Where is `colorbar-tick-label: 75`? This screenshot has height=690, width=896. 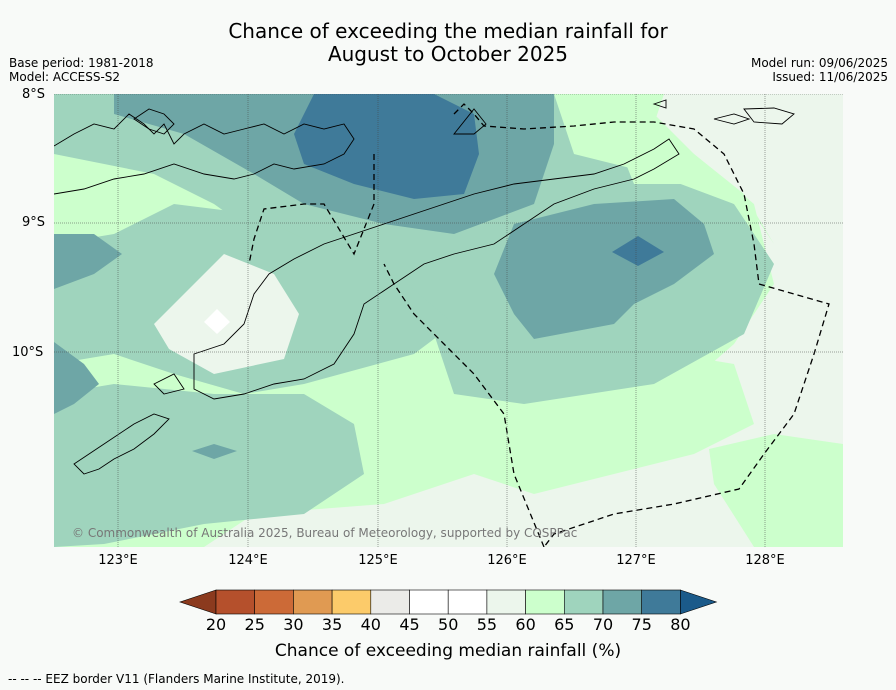 colorbar-tick-label: 75 is located at coordinates (641, 624).